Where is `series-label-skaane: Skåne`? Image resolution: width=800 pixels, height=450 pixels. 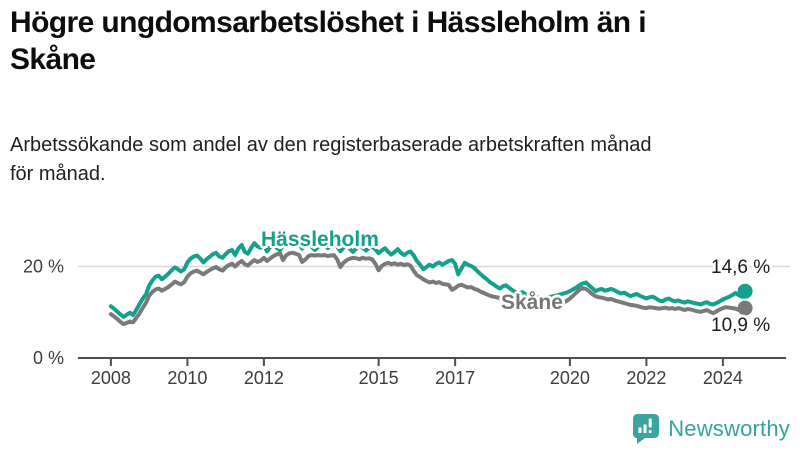 series-label-skaane: Skåne is located at coordinates (532, 302).